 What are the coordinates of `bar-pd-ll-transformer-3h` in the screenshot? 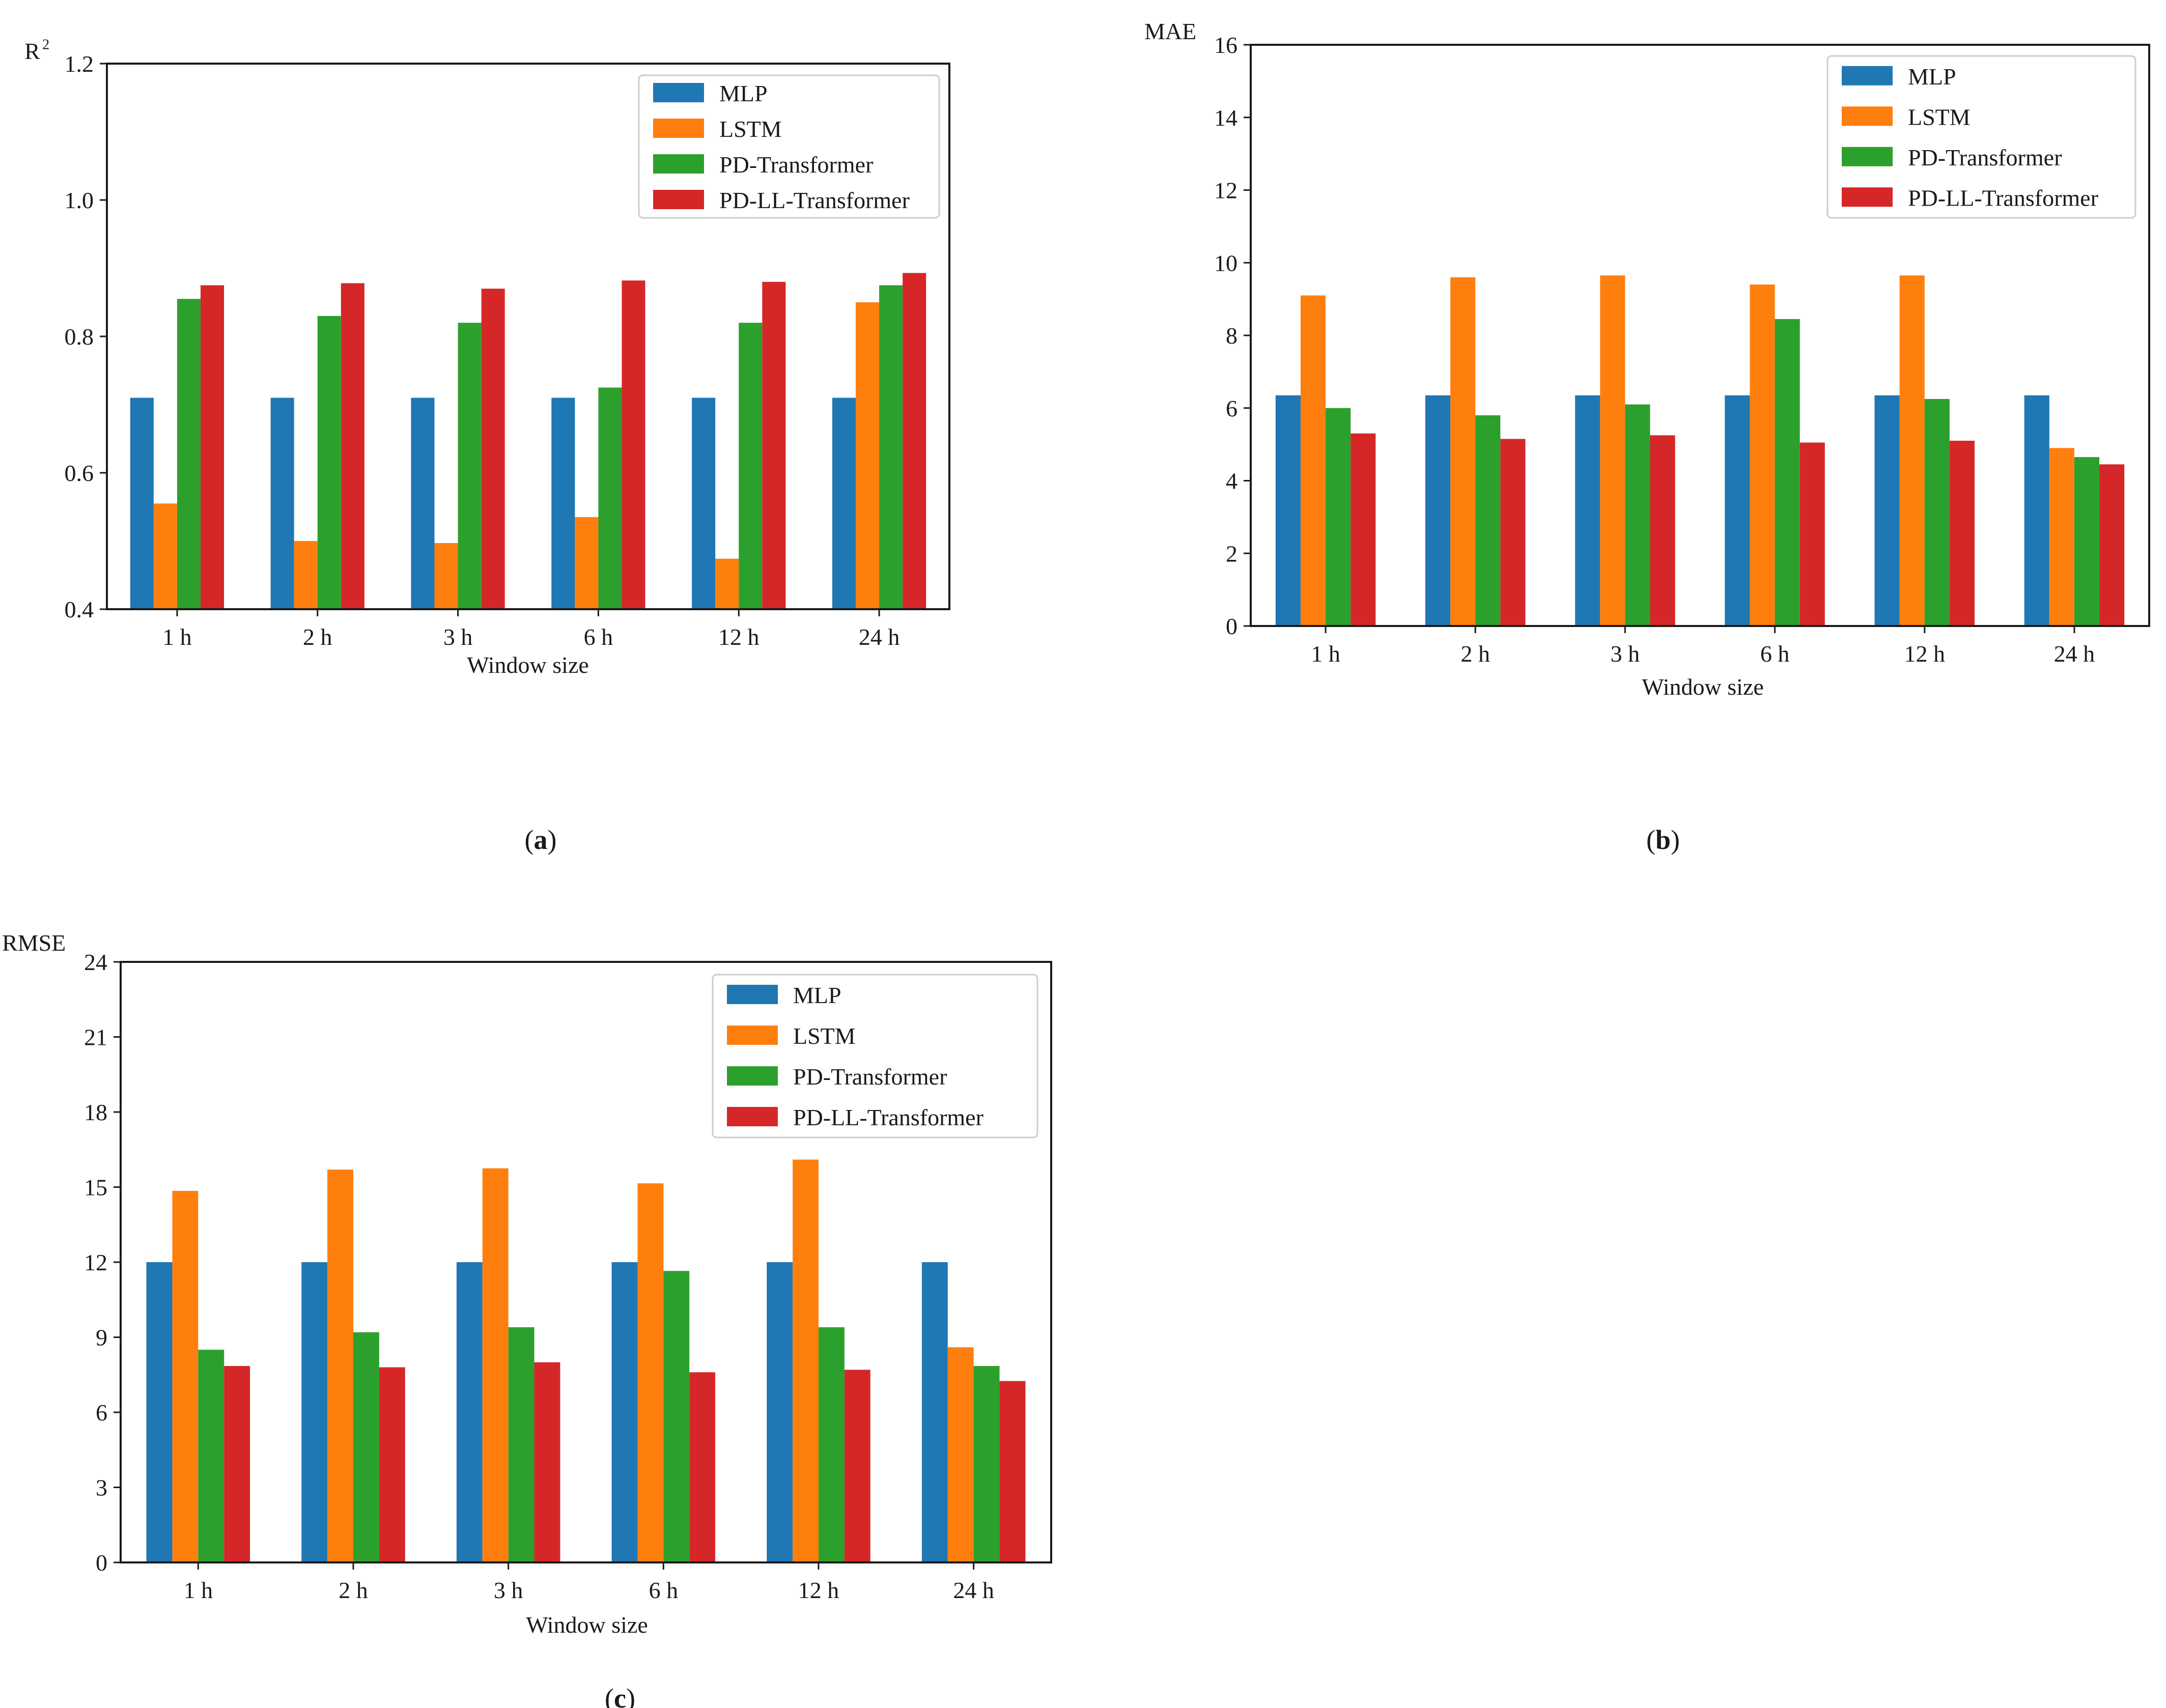 It's located at (493, 449).